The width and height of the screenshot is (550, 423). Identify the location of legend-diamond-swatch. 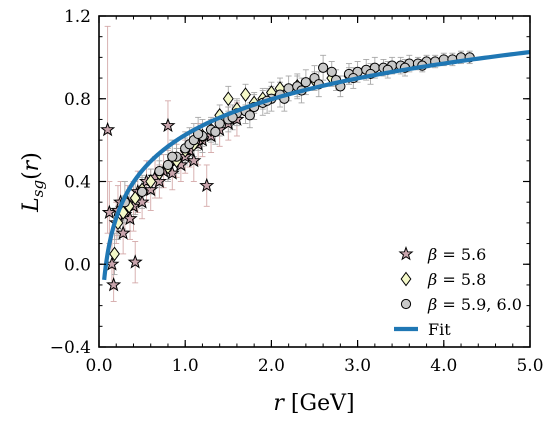
(406, 279).